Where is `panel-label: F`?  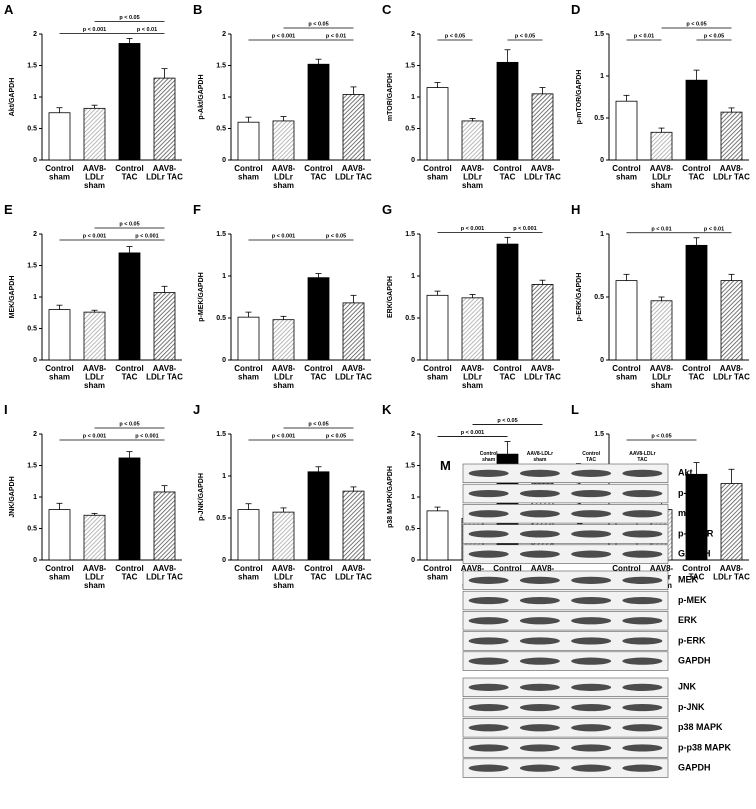 panel-label: F is located at coordinates (197, 209).